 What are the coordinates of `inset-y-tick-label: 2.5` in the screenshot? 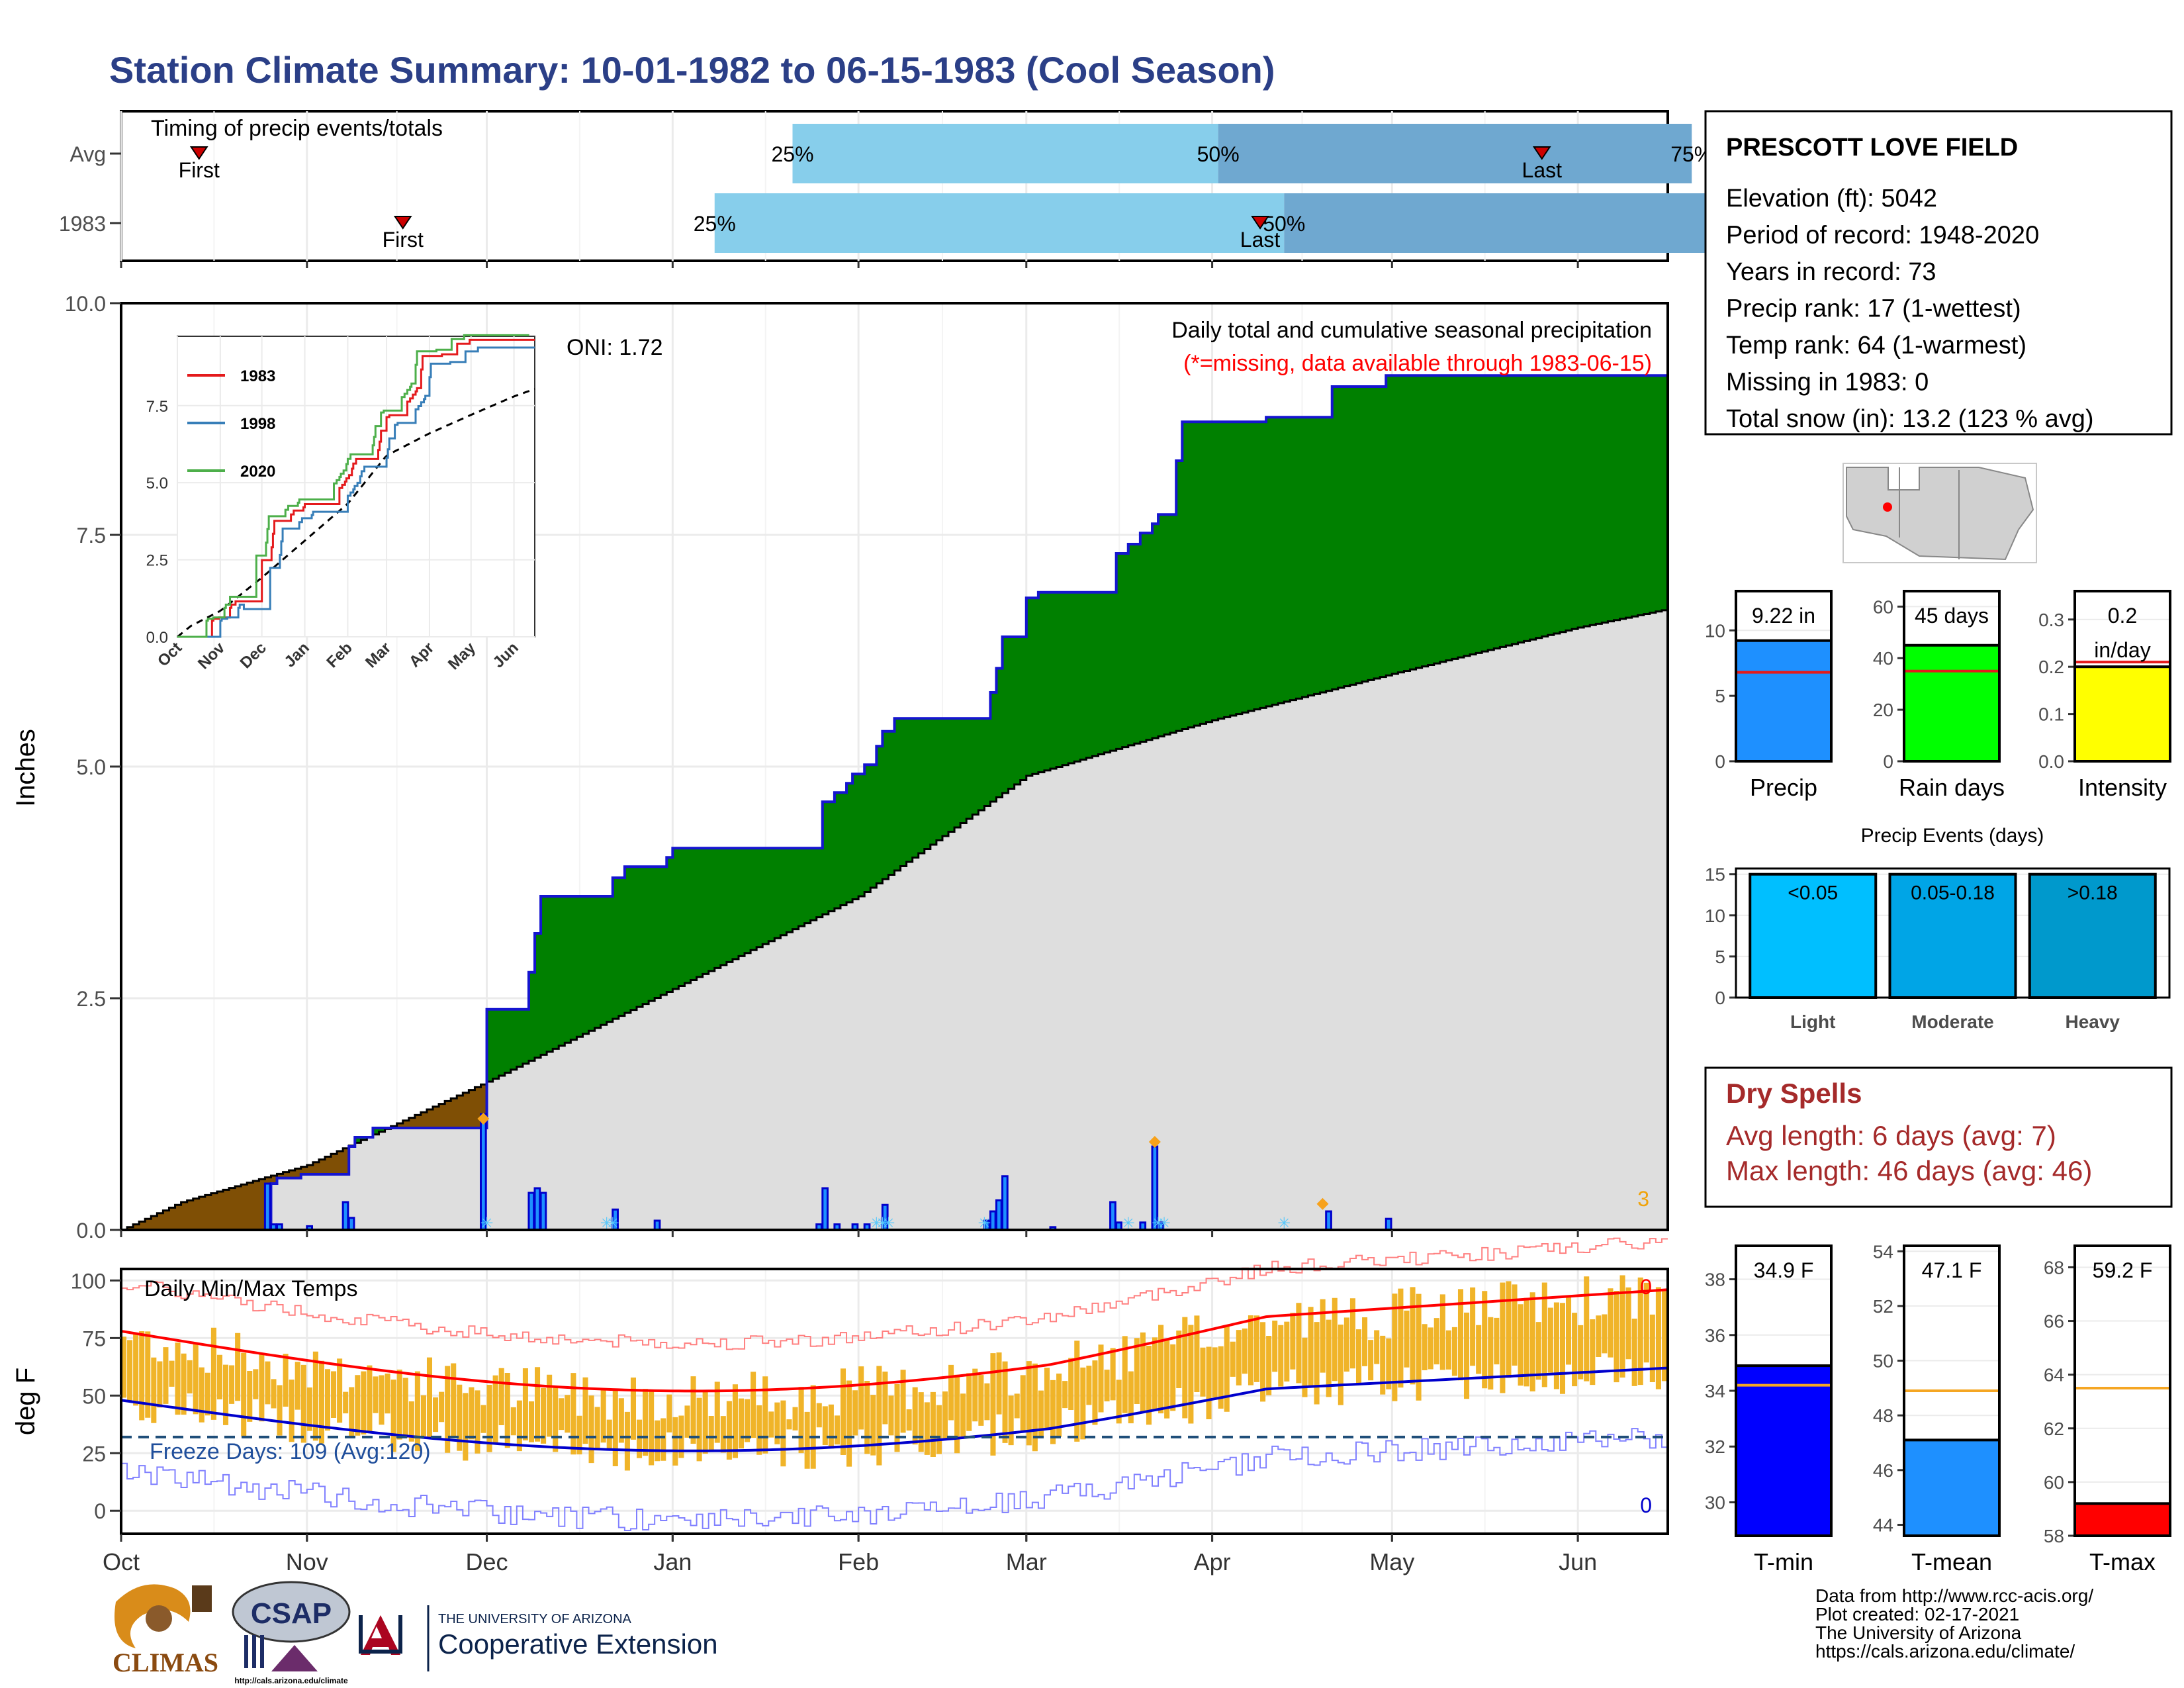 It's located at (157, 561).